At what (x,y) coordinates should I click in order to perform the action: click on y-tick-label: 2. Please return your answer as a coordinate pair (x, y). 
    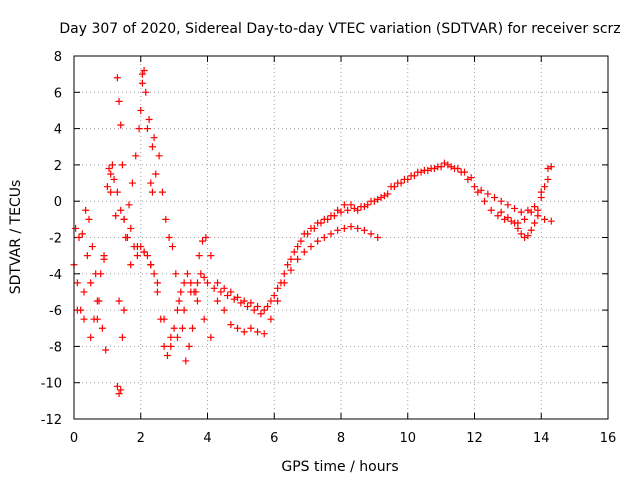
    Looking at the image, I should click on (58, 166).